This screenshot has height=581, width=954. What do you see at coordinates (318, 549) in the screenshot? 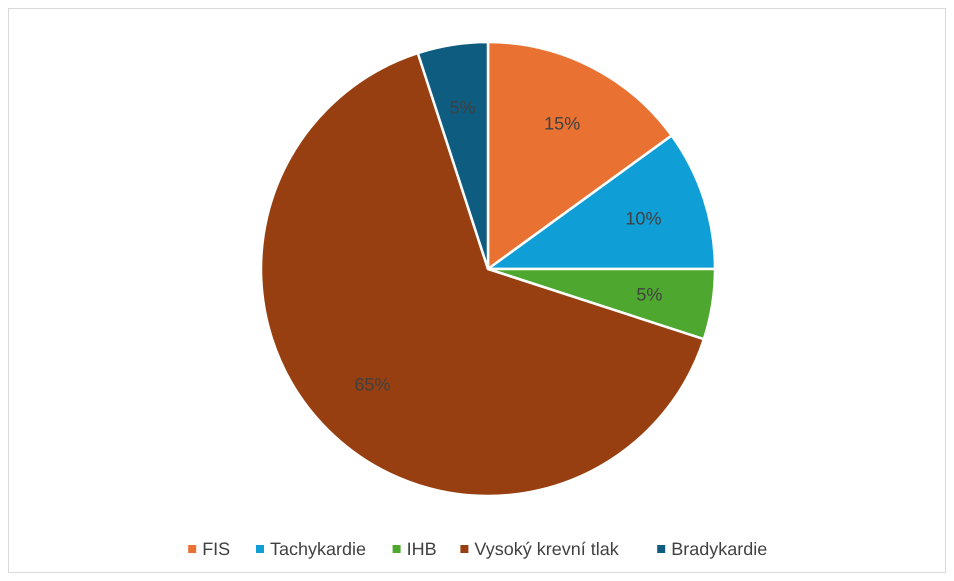
I see `legend-label: Tachykardie` at bounding box center [318, 549].